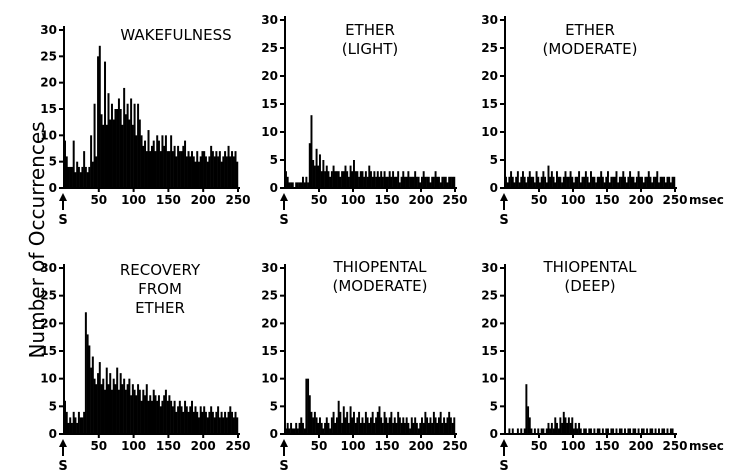 The height and width of the screenshot is (475, 731). Describe the element at coordinates (269, 48) in the screenshot. I see `y-tick-label: 25` at that location.